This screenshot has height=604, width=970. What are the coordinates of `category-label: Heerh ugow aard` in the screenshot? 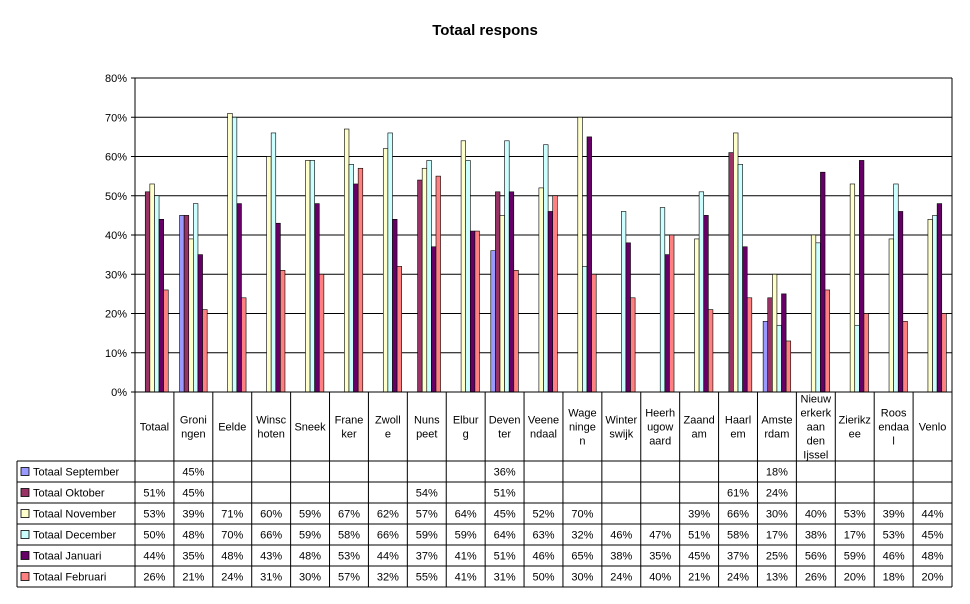 It's located at (660, 428).